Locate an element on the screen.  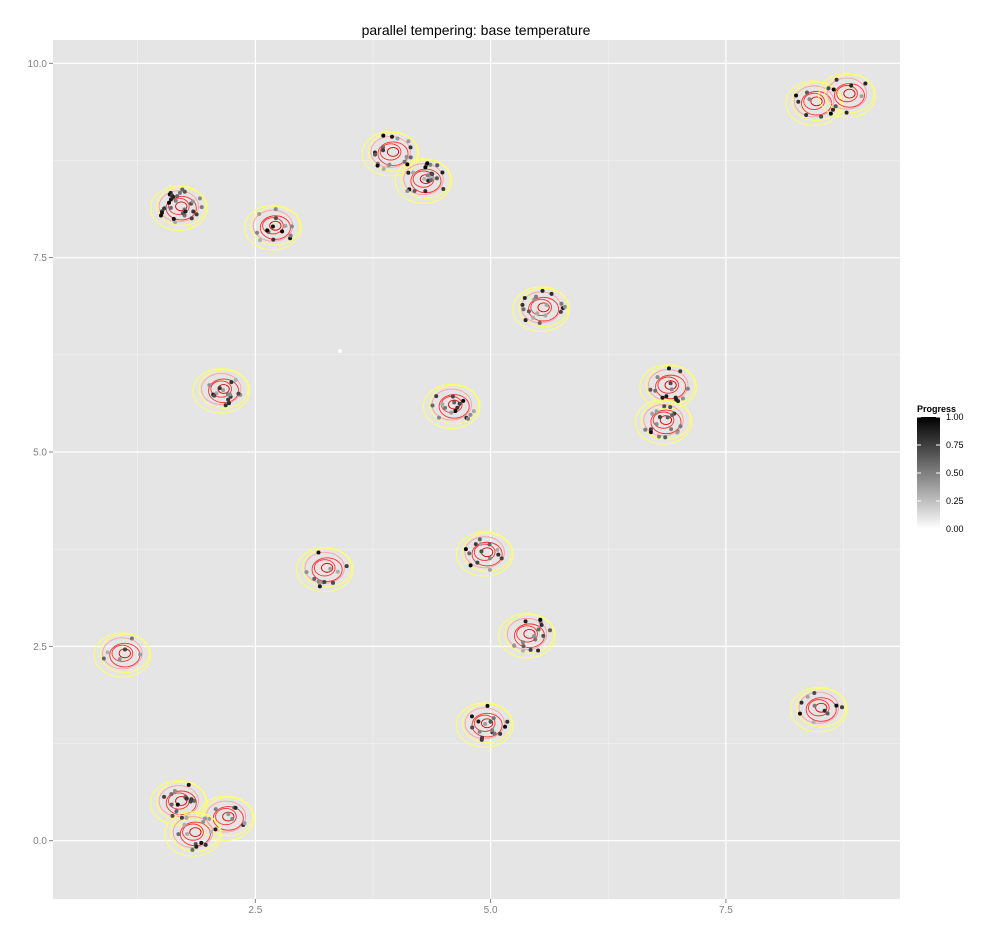
legend-label: 0.25 is located at coordinates (955, 501).